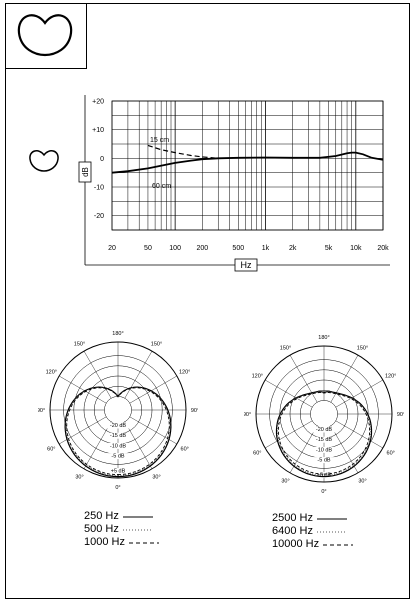 Image resolution: width=417 pixels, height=604 pixels. I want to click on polar-legend-high: 2500 Hz 6400 Hz 10000 Hz, so click(313, 531).